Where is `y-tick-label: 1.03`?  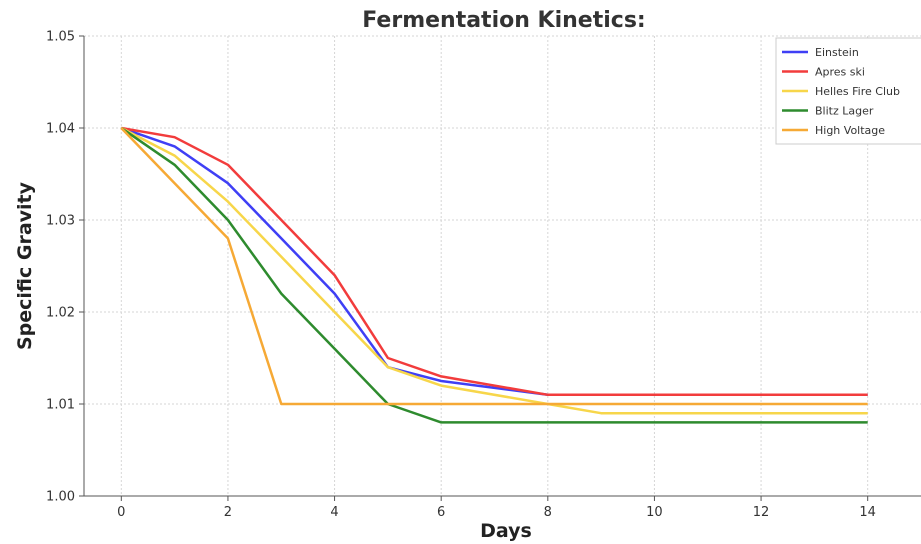
y-tick-label: 1.03 is located at coordinates (60, 221).